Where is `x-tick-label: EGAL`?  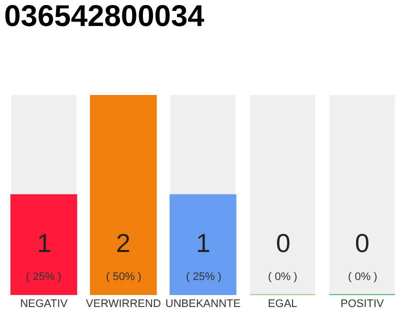
x-tick-label: EGAL is located at coordinates (283, 304).